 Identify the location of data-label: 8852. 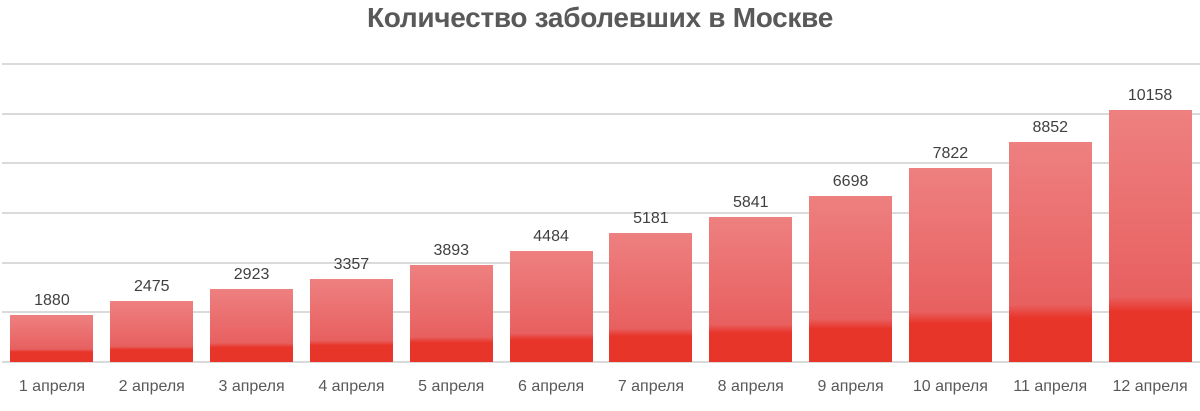
(1050, 128).